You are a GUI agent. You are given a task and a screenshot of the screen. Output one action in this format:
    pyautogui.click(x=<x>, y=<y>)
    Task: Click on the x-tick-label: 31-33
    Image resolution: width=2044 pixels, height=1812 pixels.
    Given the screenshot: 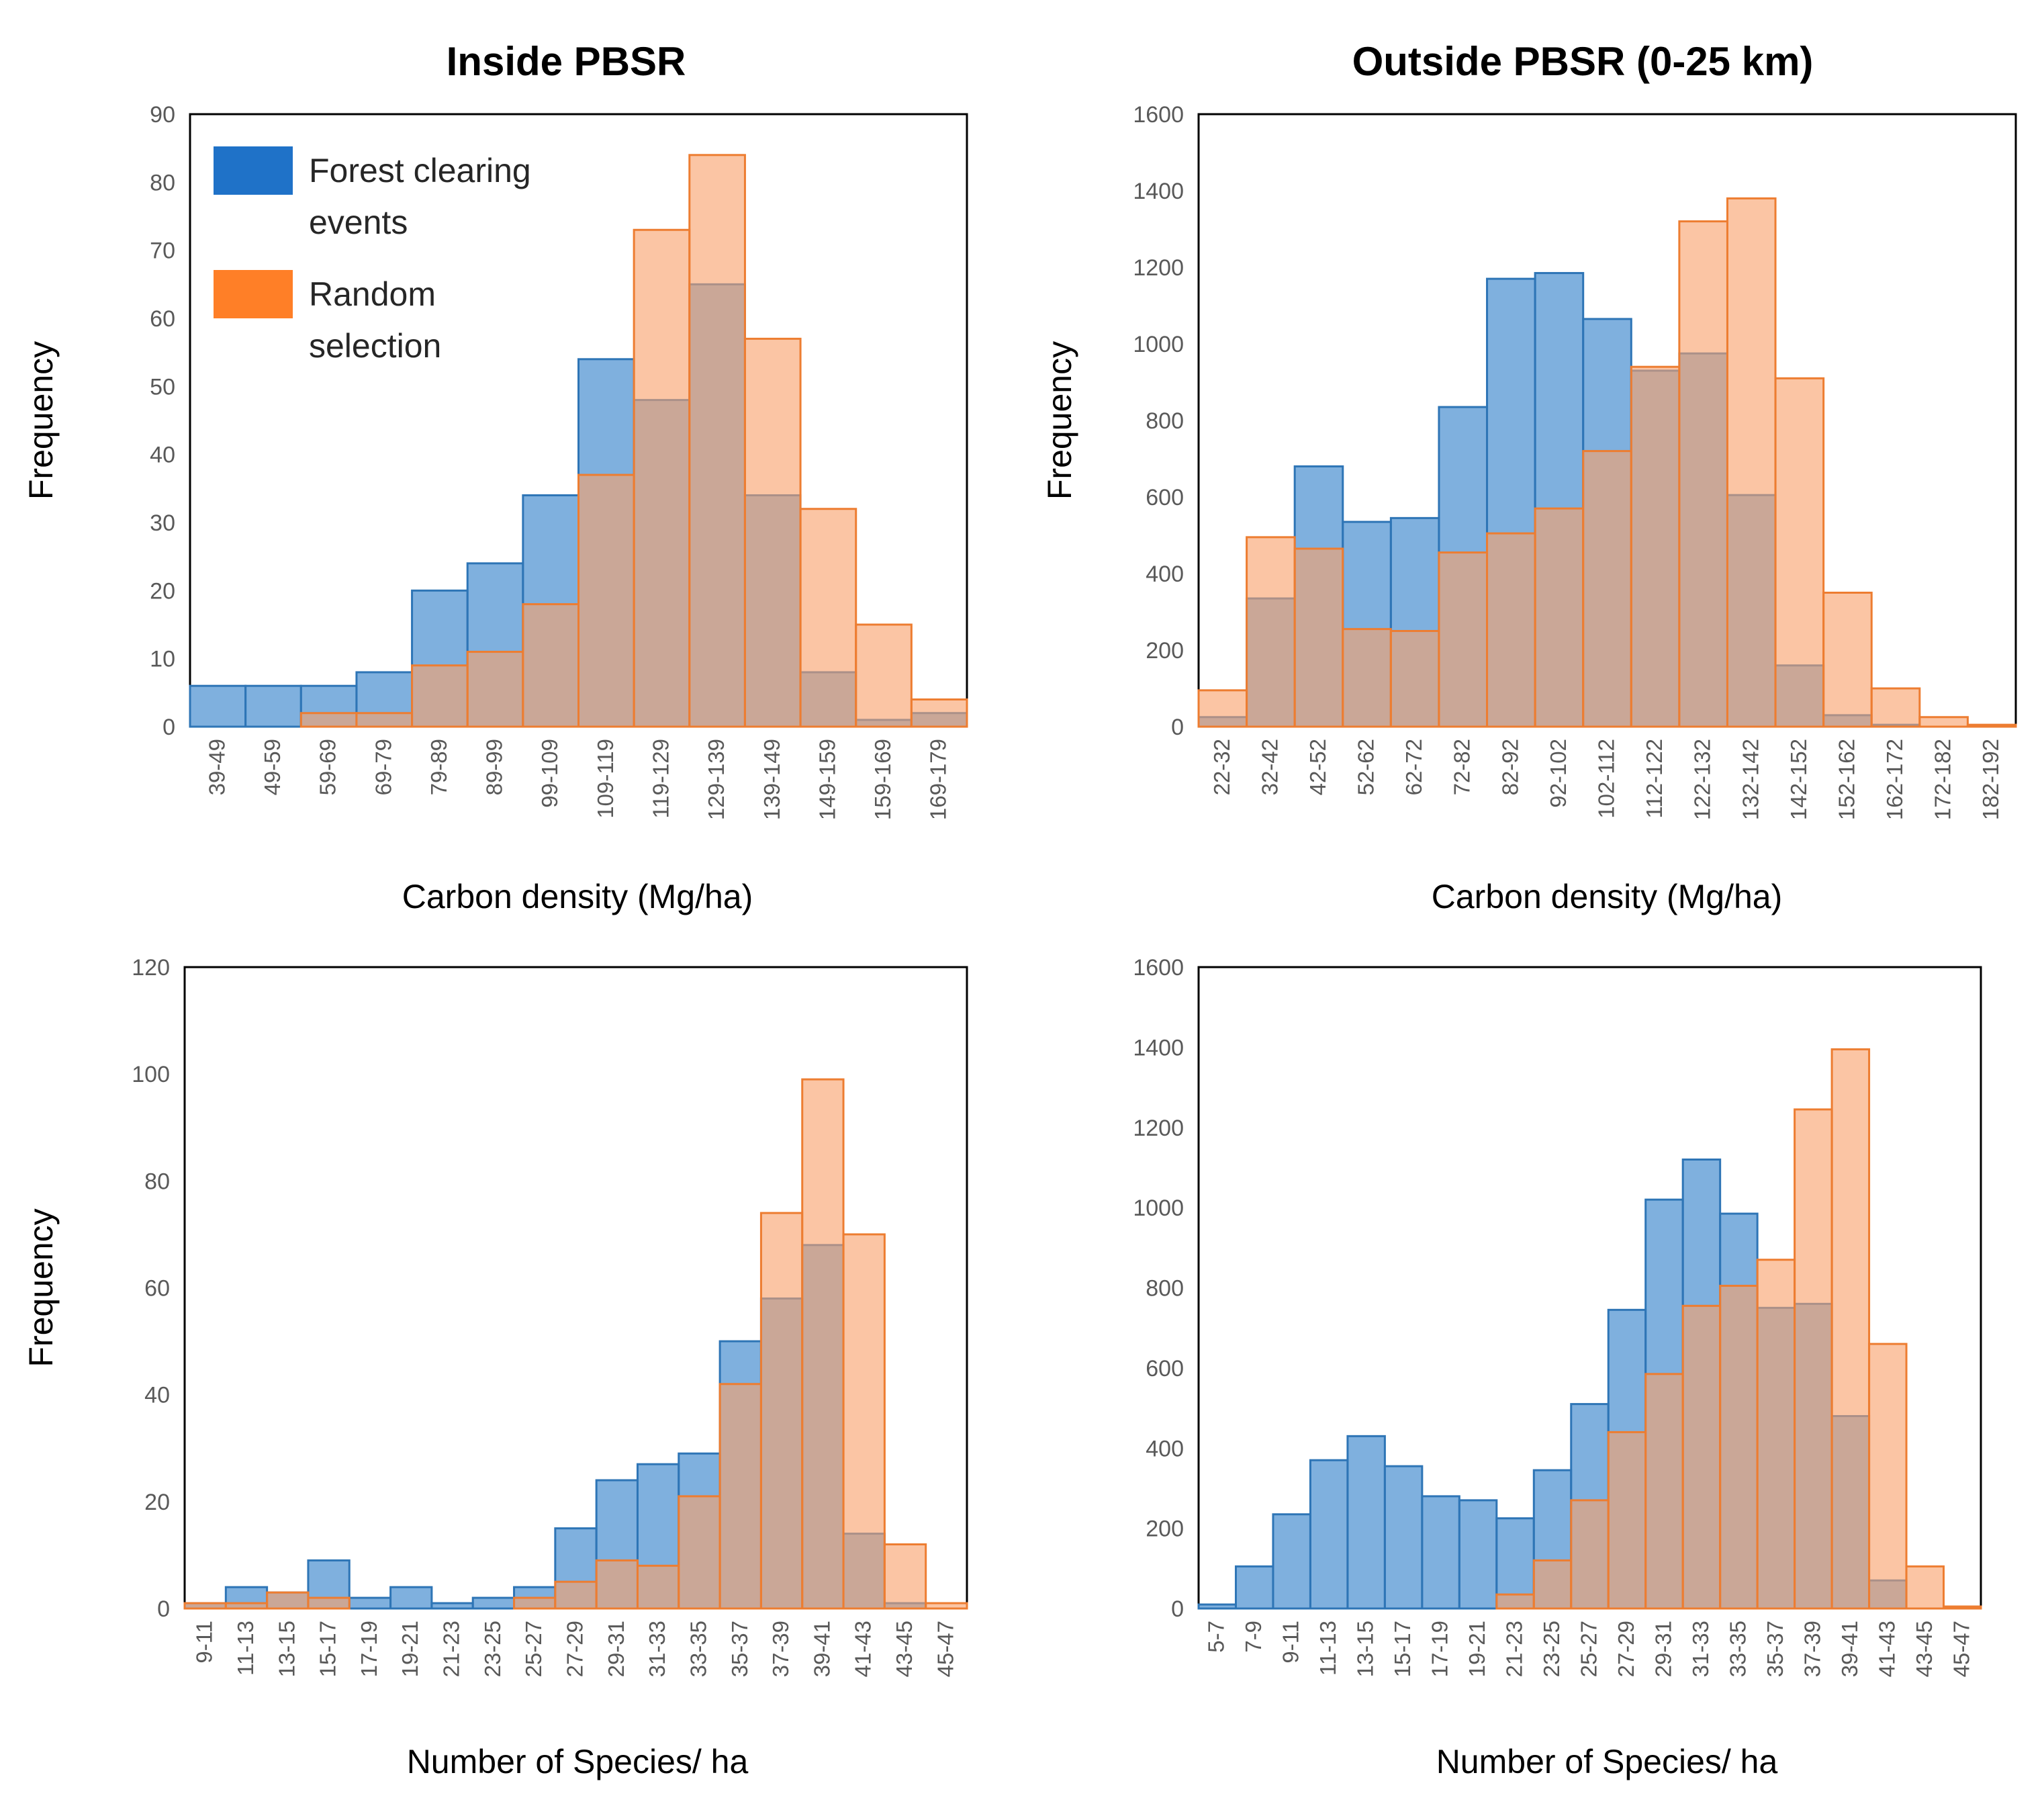 What is the action you would take?
    pyautogui.click(x=657, y=1649)
    